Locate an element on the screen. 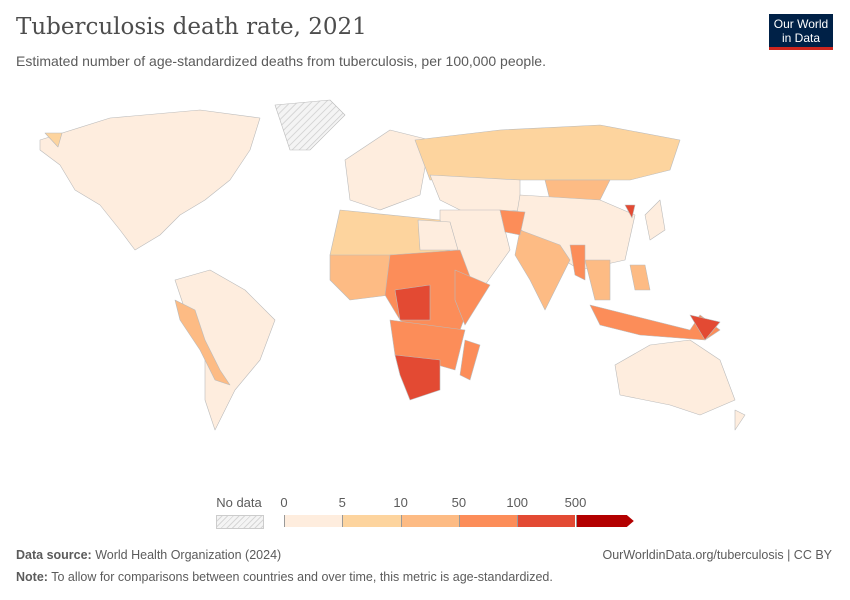 The image size is (850, 600). legend: No data 0 5 10 50 100 500 is located at coordinates (425, 515).